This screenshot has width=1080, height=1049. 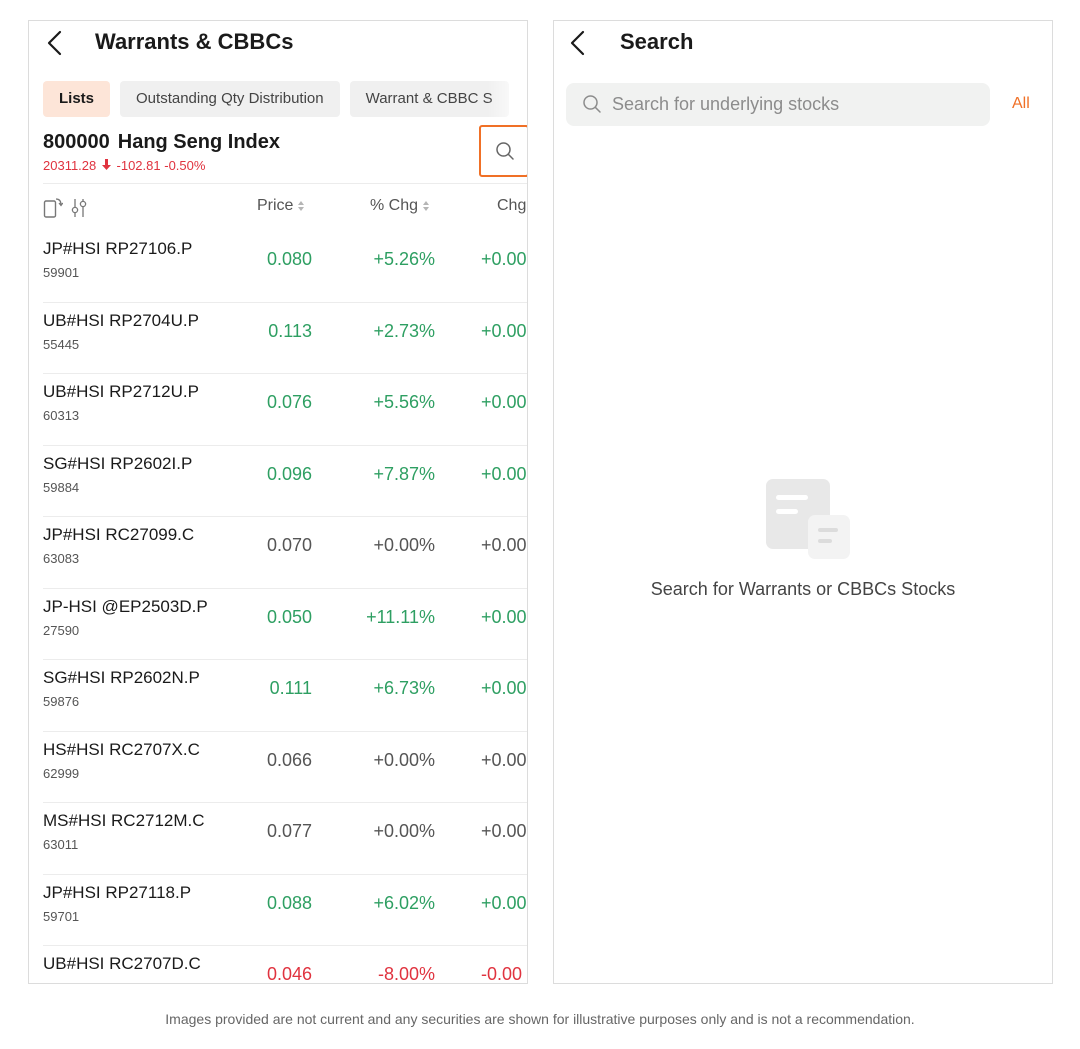 What do you see at coordinates (512, 205) in the screenshot?
I see `column-header-chg: Chg` at bounding box center [512, 205].